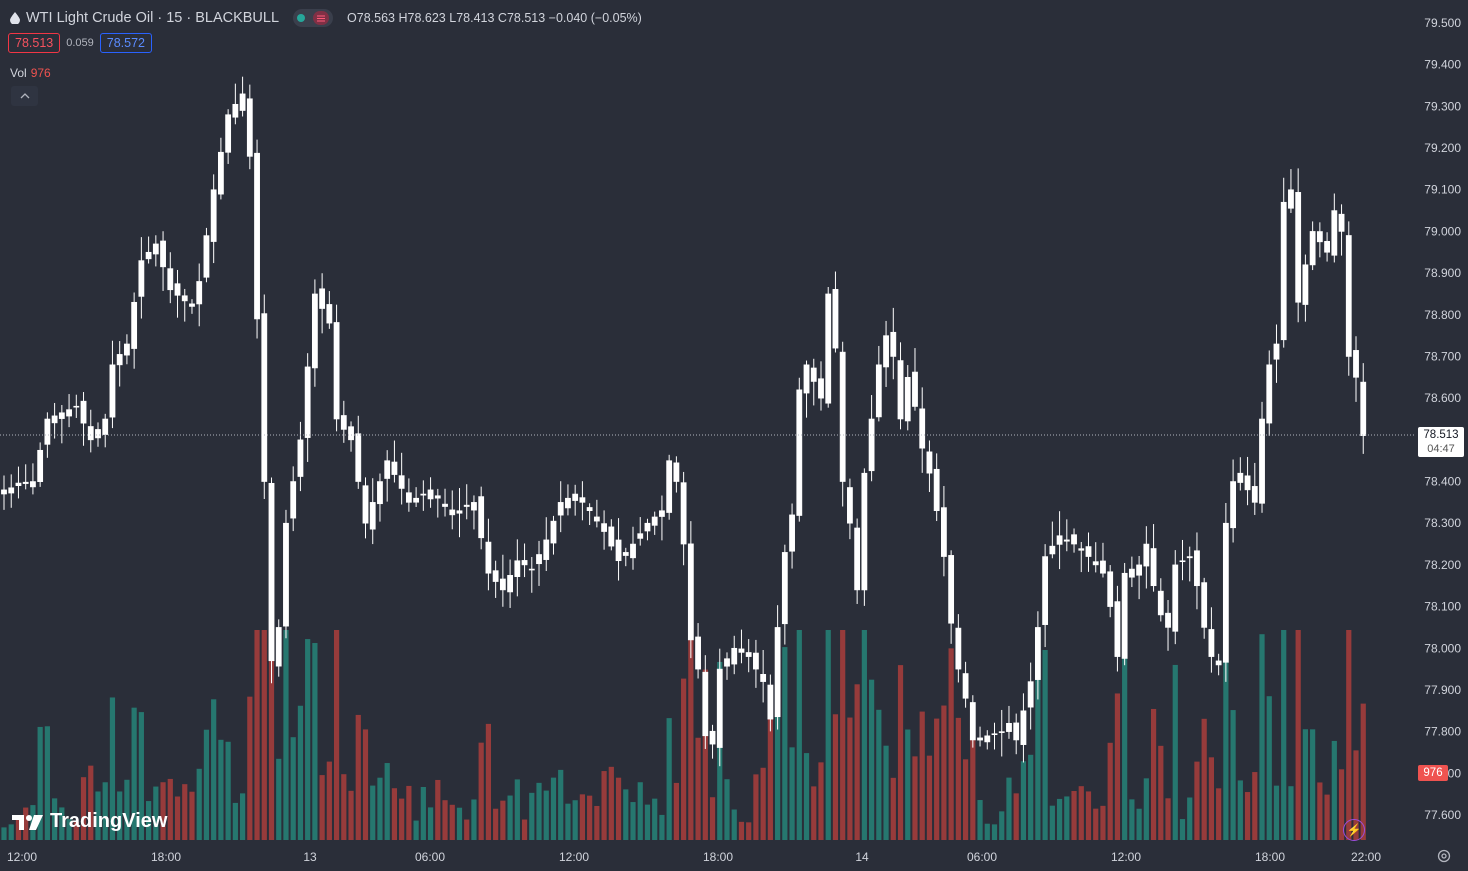  What do you see at coordinates (34, 43) in the screenshot?
I see `sell-button: 78.513` at bounding box center [34, 43].